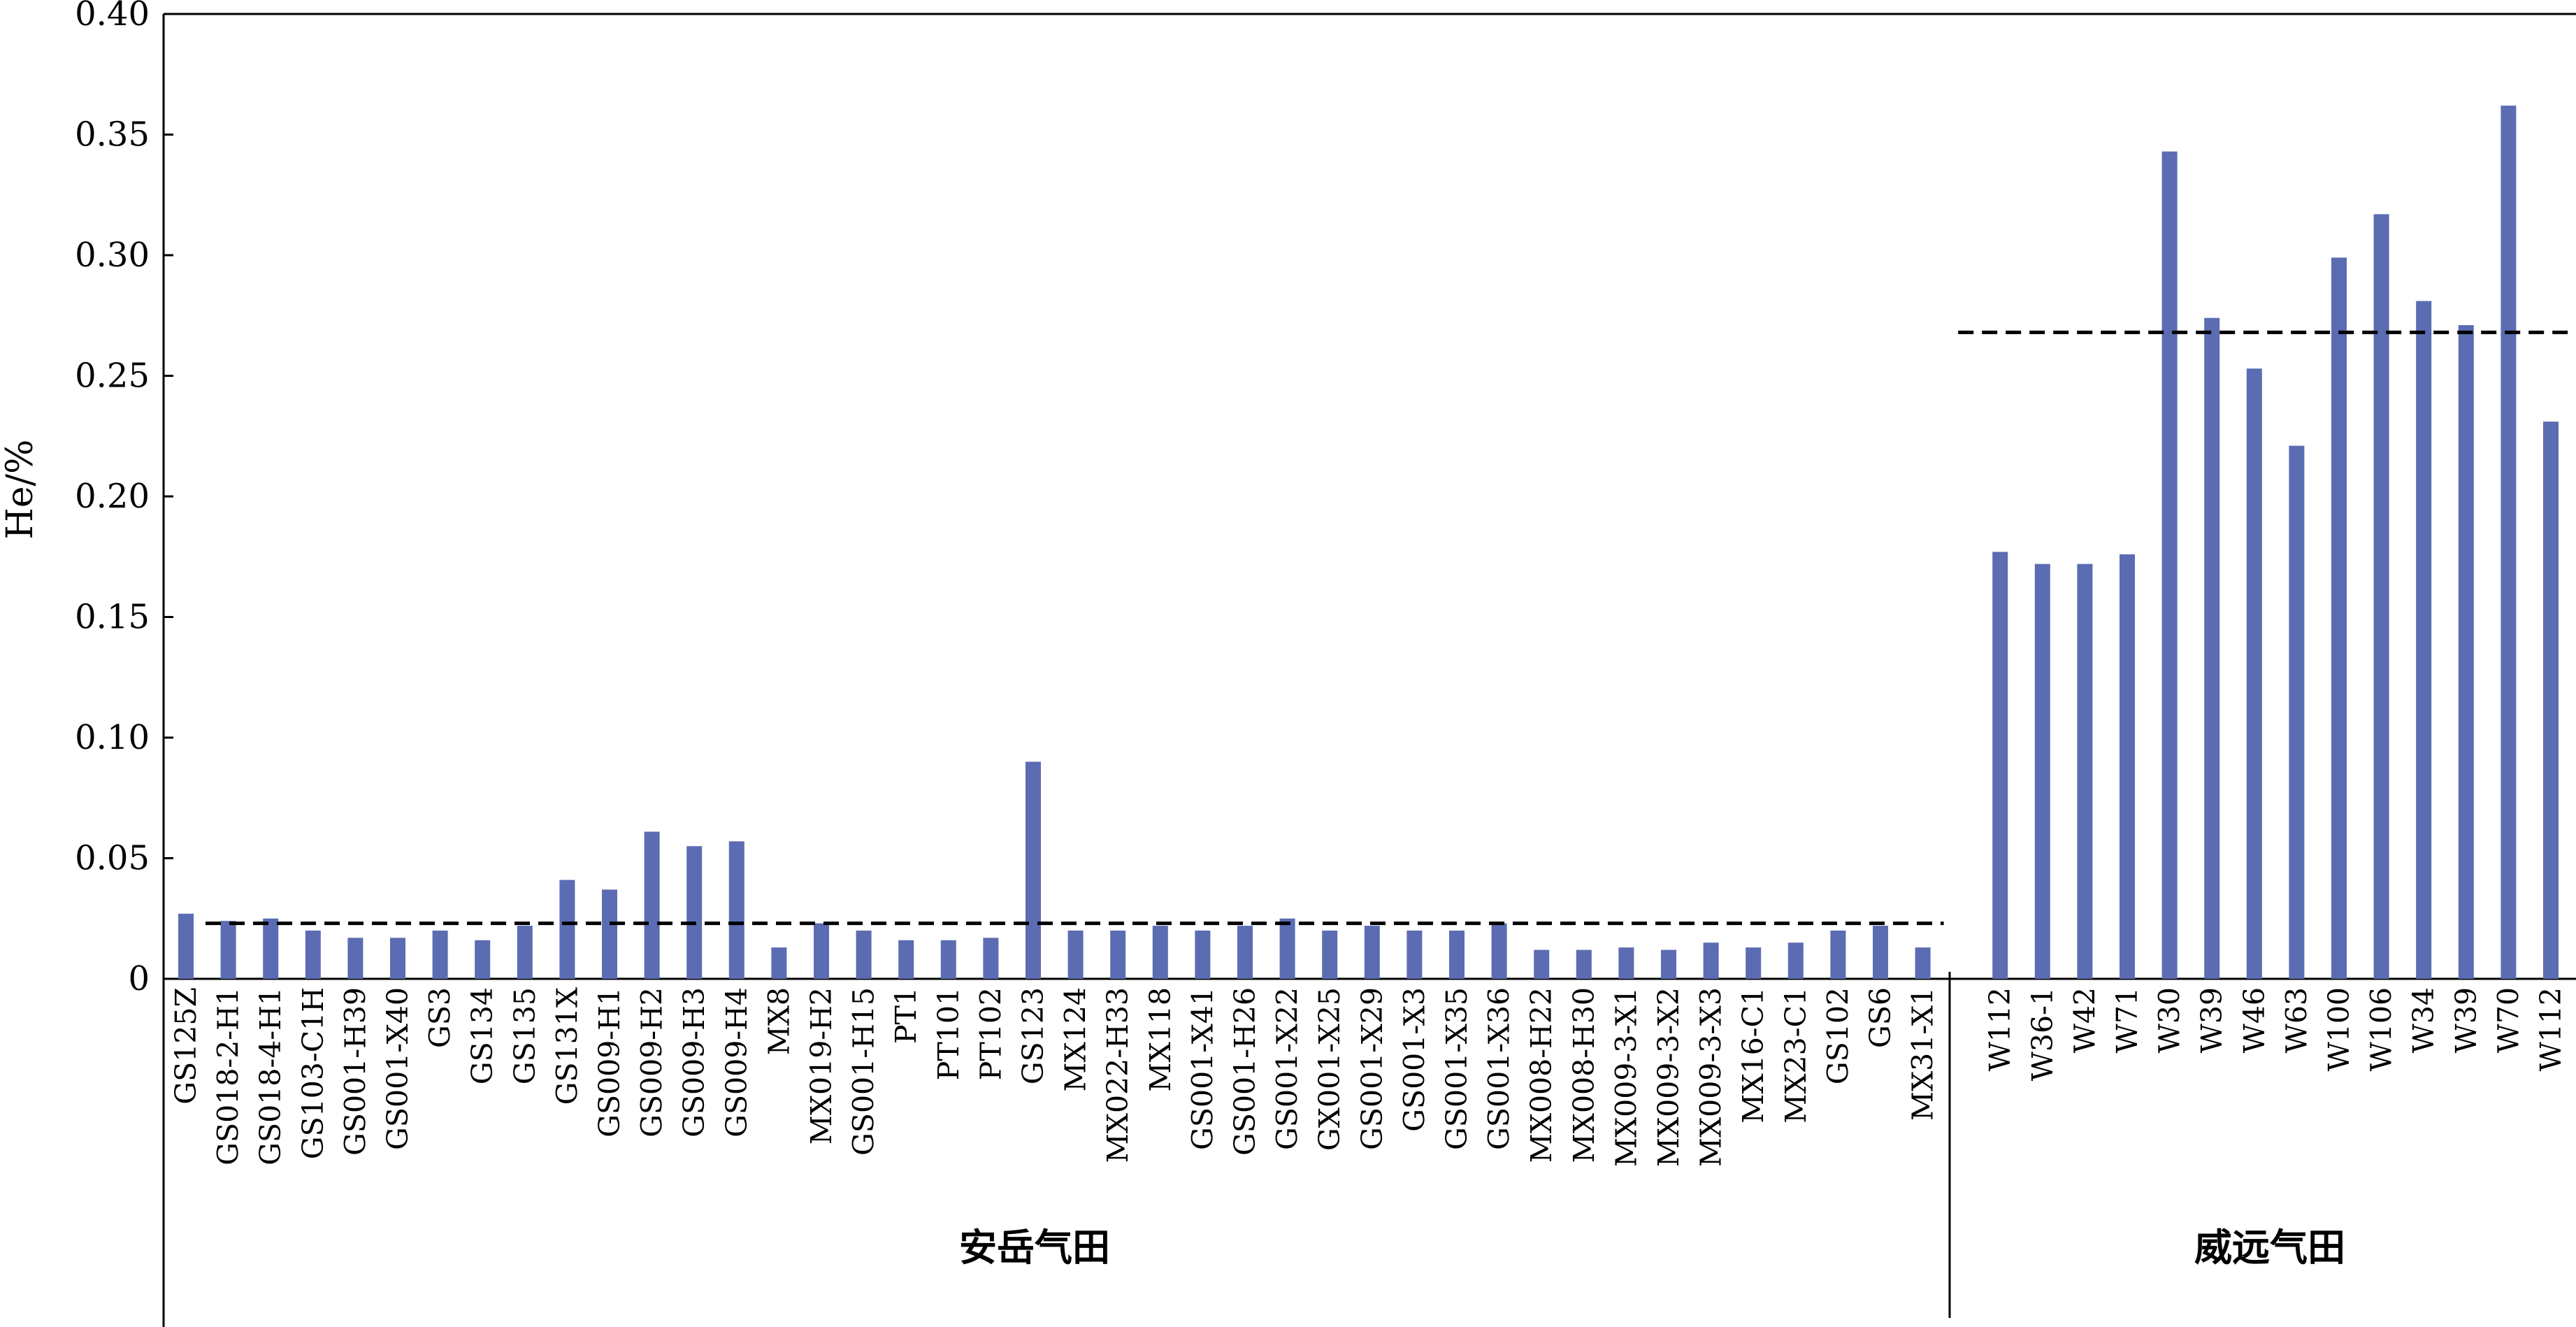 This screenshot has width=2576, height=1327. I want to click on x-tick-label: W46, so click(2254, 1020).